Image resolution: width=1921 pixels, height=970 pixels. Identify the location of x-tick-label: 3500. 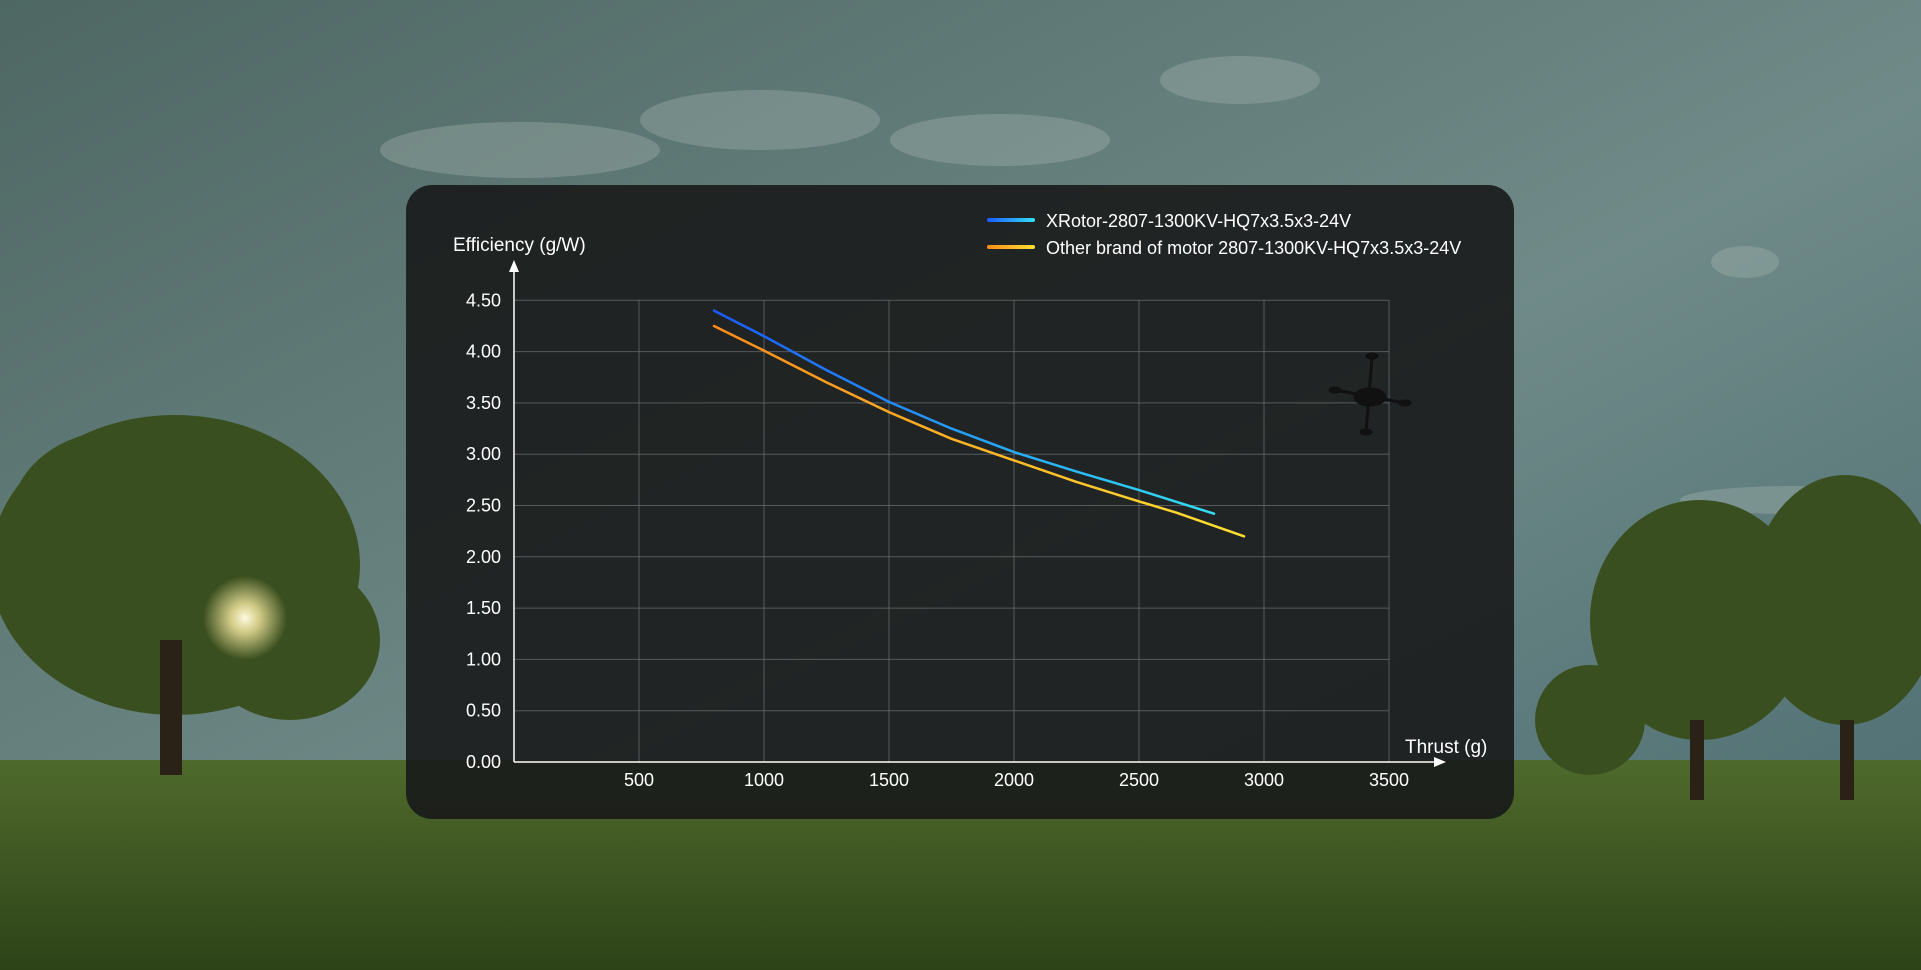
(1389, 780).